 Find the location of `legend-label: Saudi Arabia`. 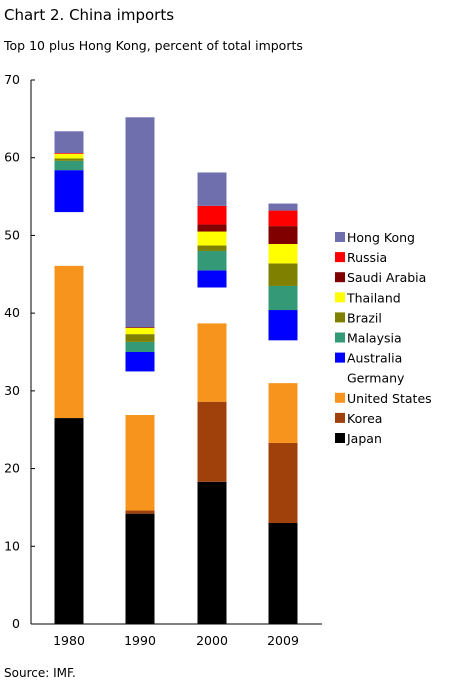

legend-label: Saudi Arabia is located at coordinates (386, 277).